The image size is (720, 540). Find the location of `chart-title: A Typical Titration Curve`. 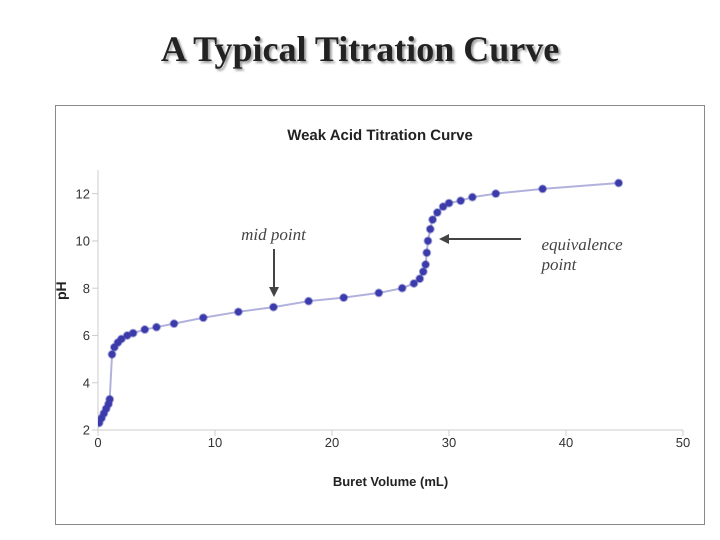

chart-title: A Typical Titration Curve is located at coordinates (360, 49).